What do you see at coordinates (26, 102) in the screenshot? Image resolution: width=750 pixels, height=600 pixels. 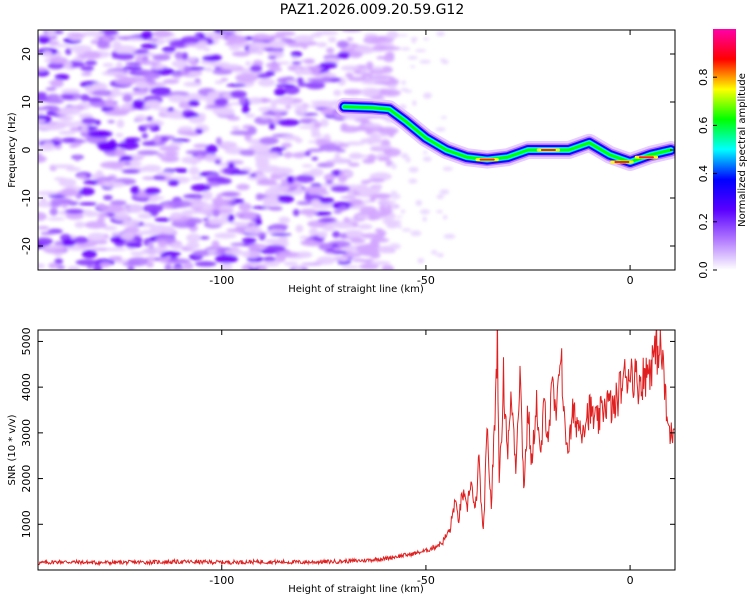 I see `y-tick-label: 10` at bounding box center [26, 102].